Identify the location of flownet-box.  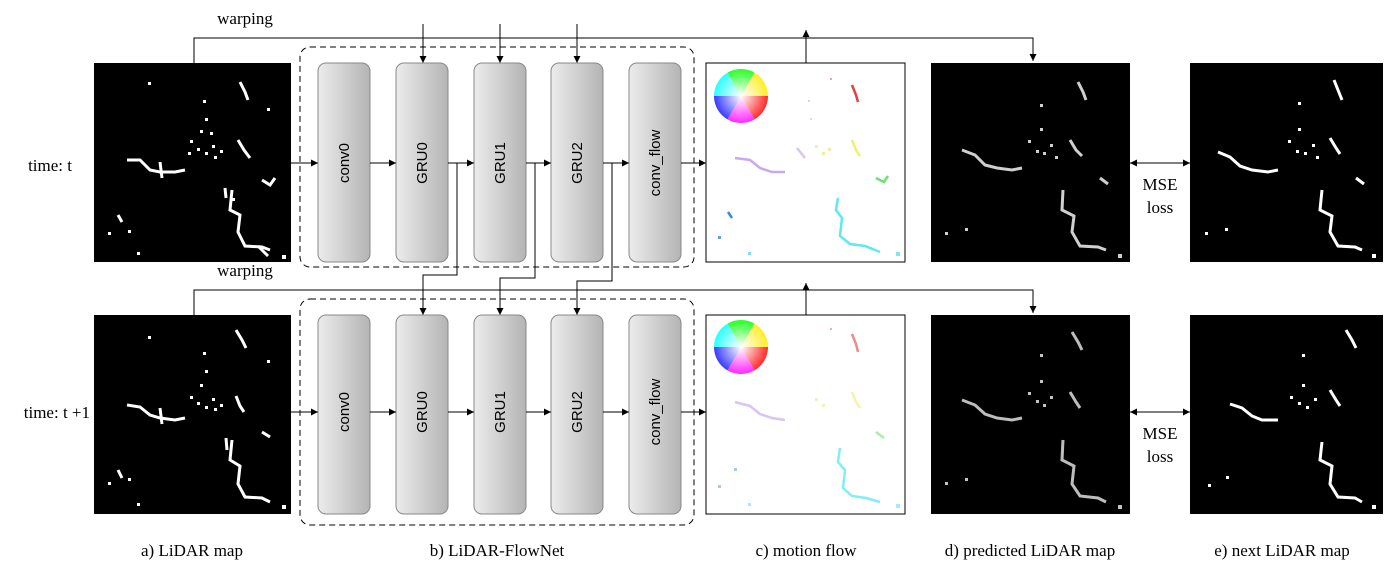
(497, 157).